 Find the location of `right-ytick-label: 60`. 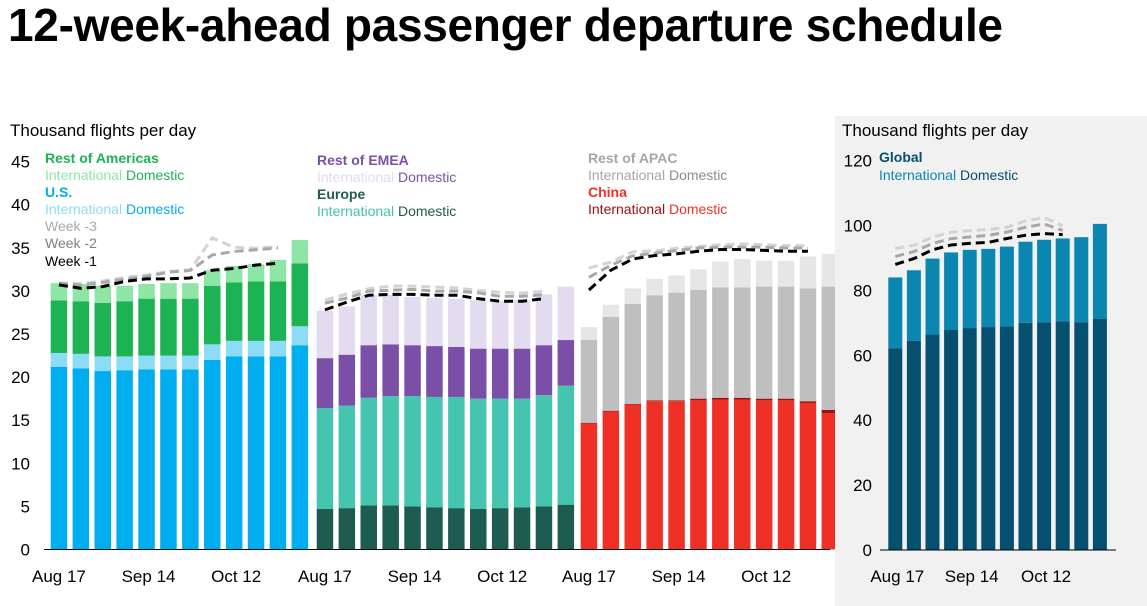

right-ytick-label: 60 is located at coordinates (862, 355).